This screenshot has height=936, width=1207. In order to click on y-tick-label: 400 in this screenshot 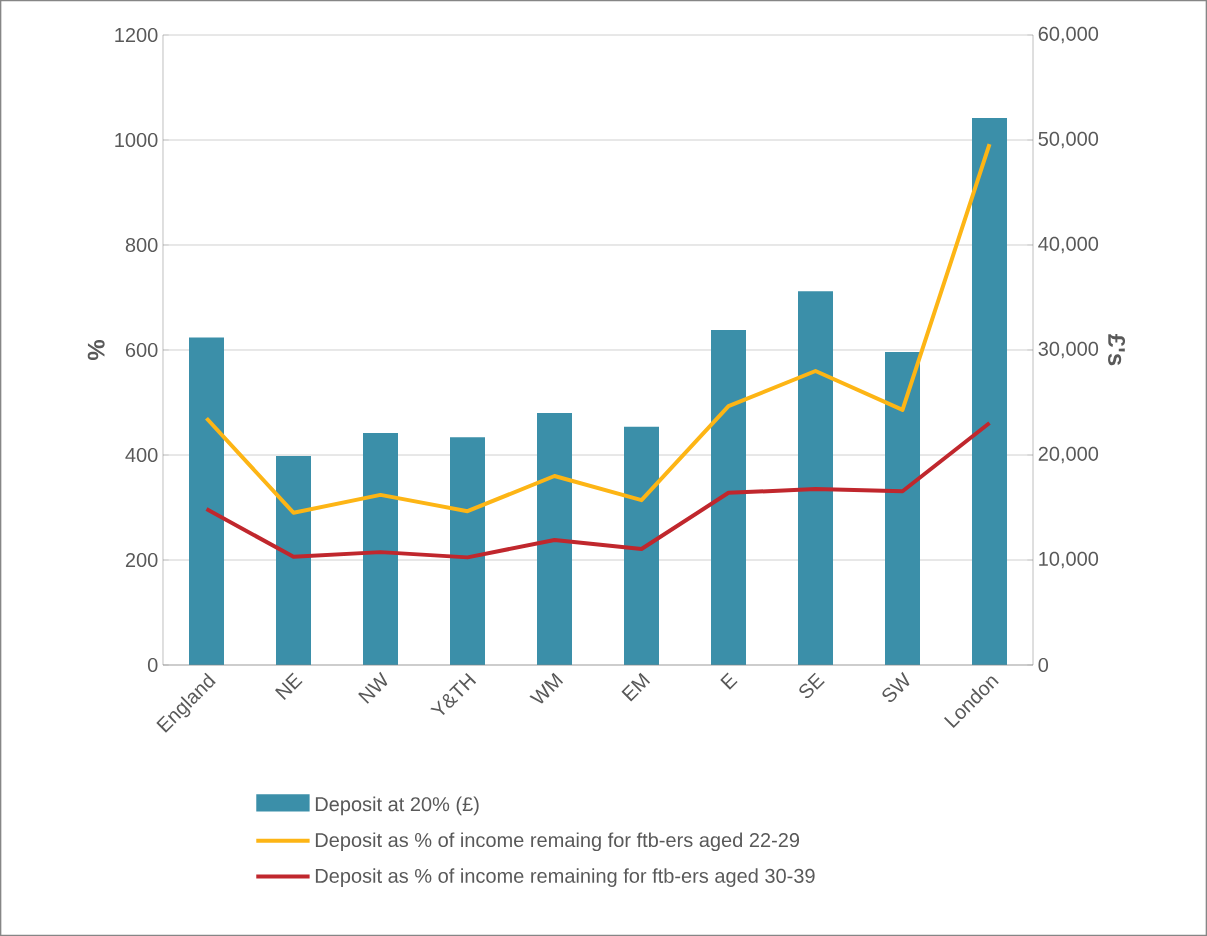, I will do `click(141, 455)`.